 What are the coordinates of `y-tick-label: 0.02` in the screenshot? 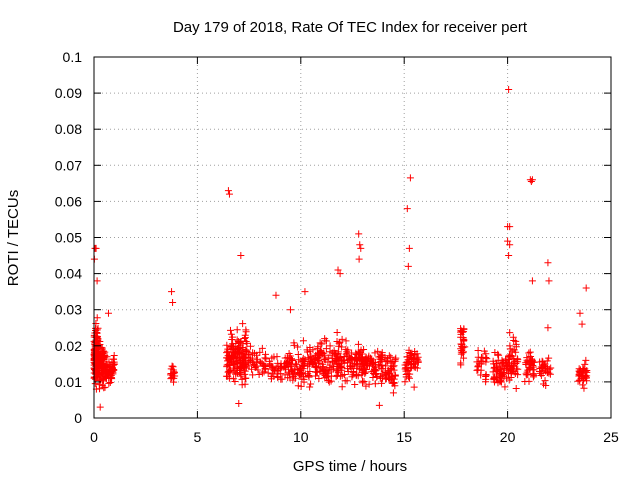 It's located at (68, 346).